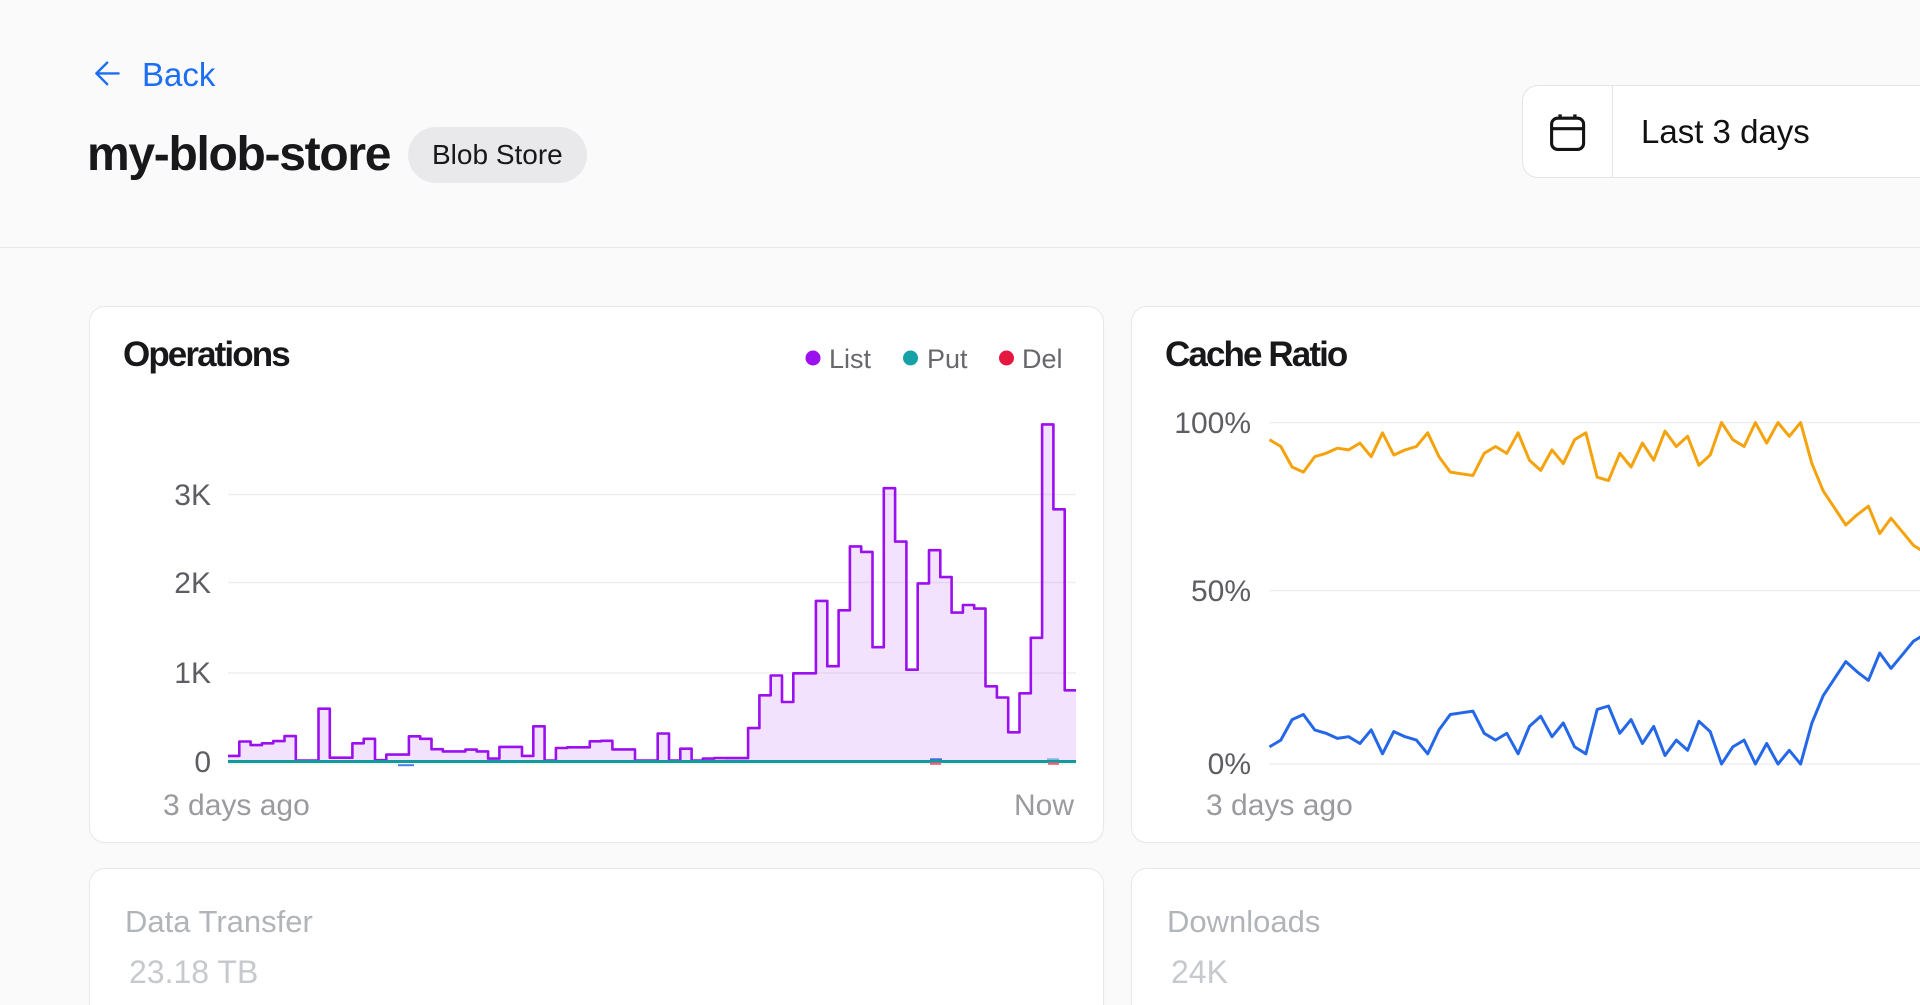 The height and width of the screenshot is (1005, 1920). I want to click on svg-text: List, so click(850, 359).